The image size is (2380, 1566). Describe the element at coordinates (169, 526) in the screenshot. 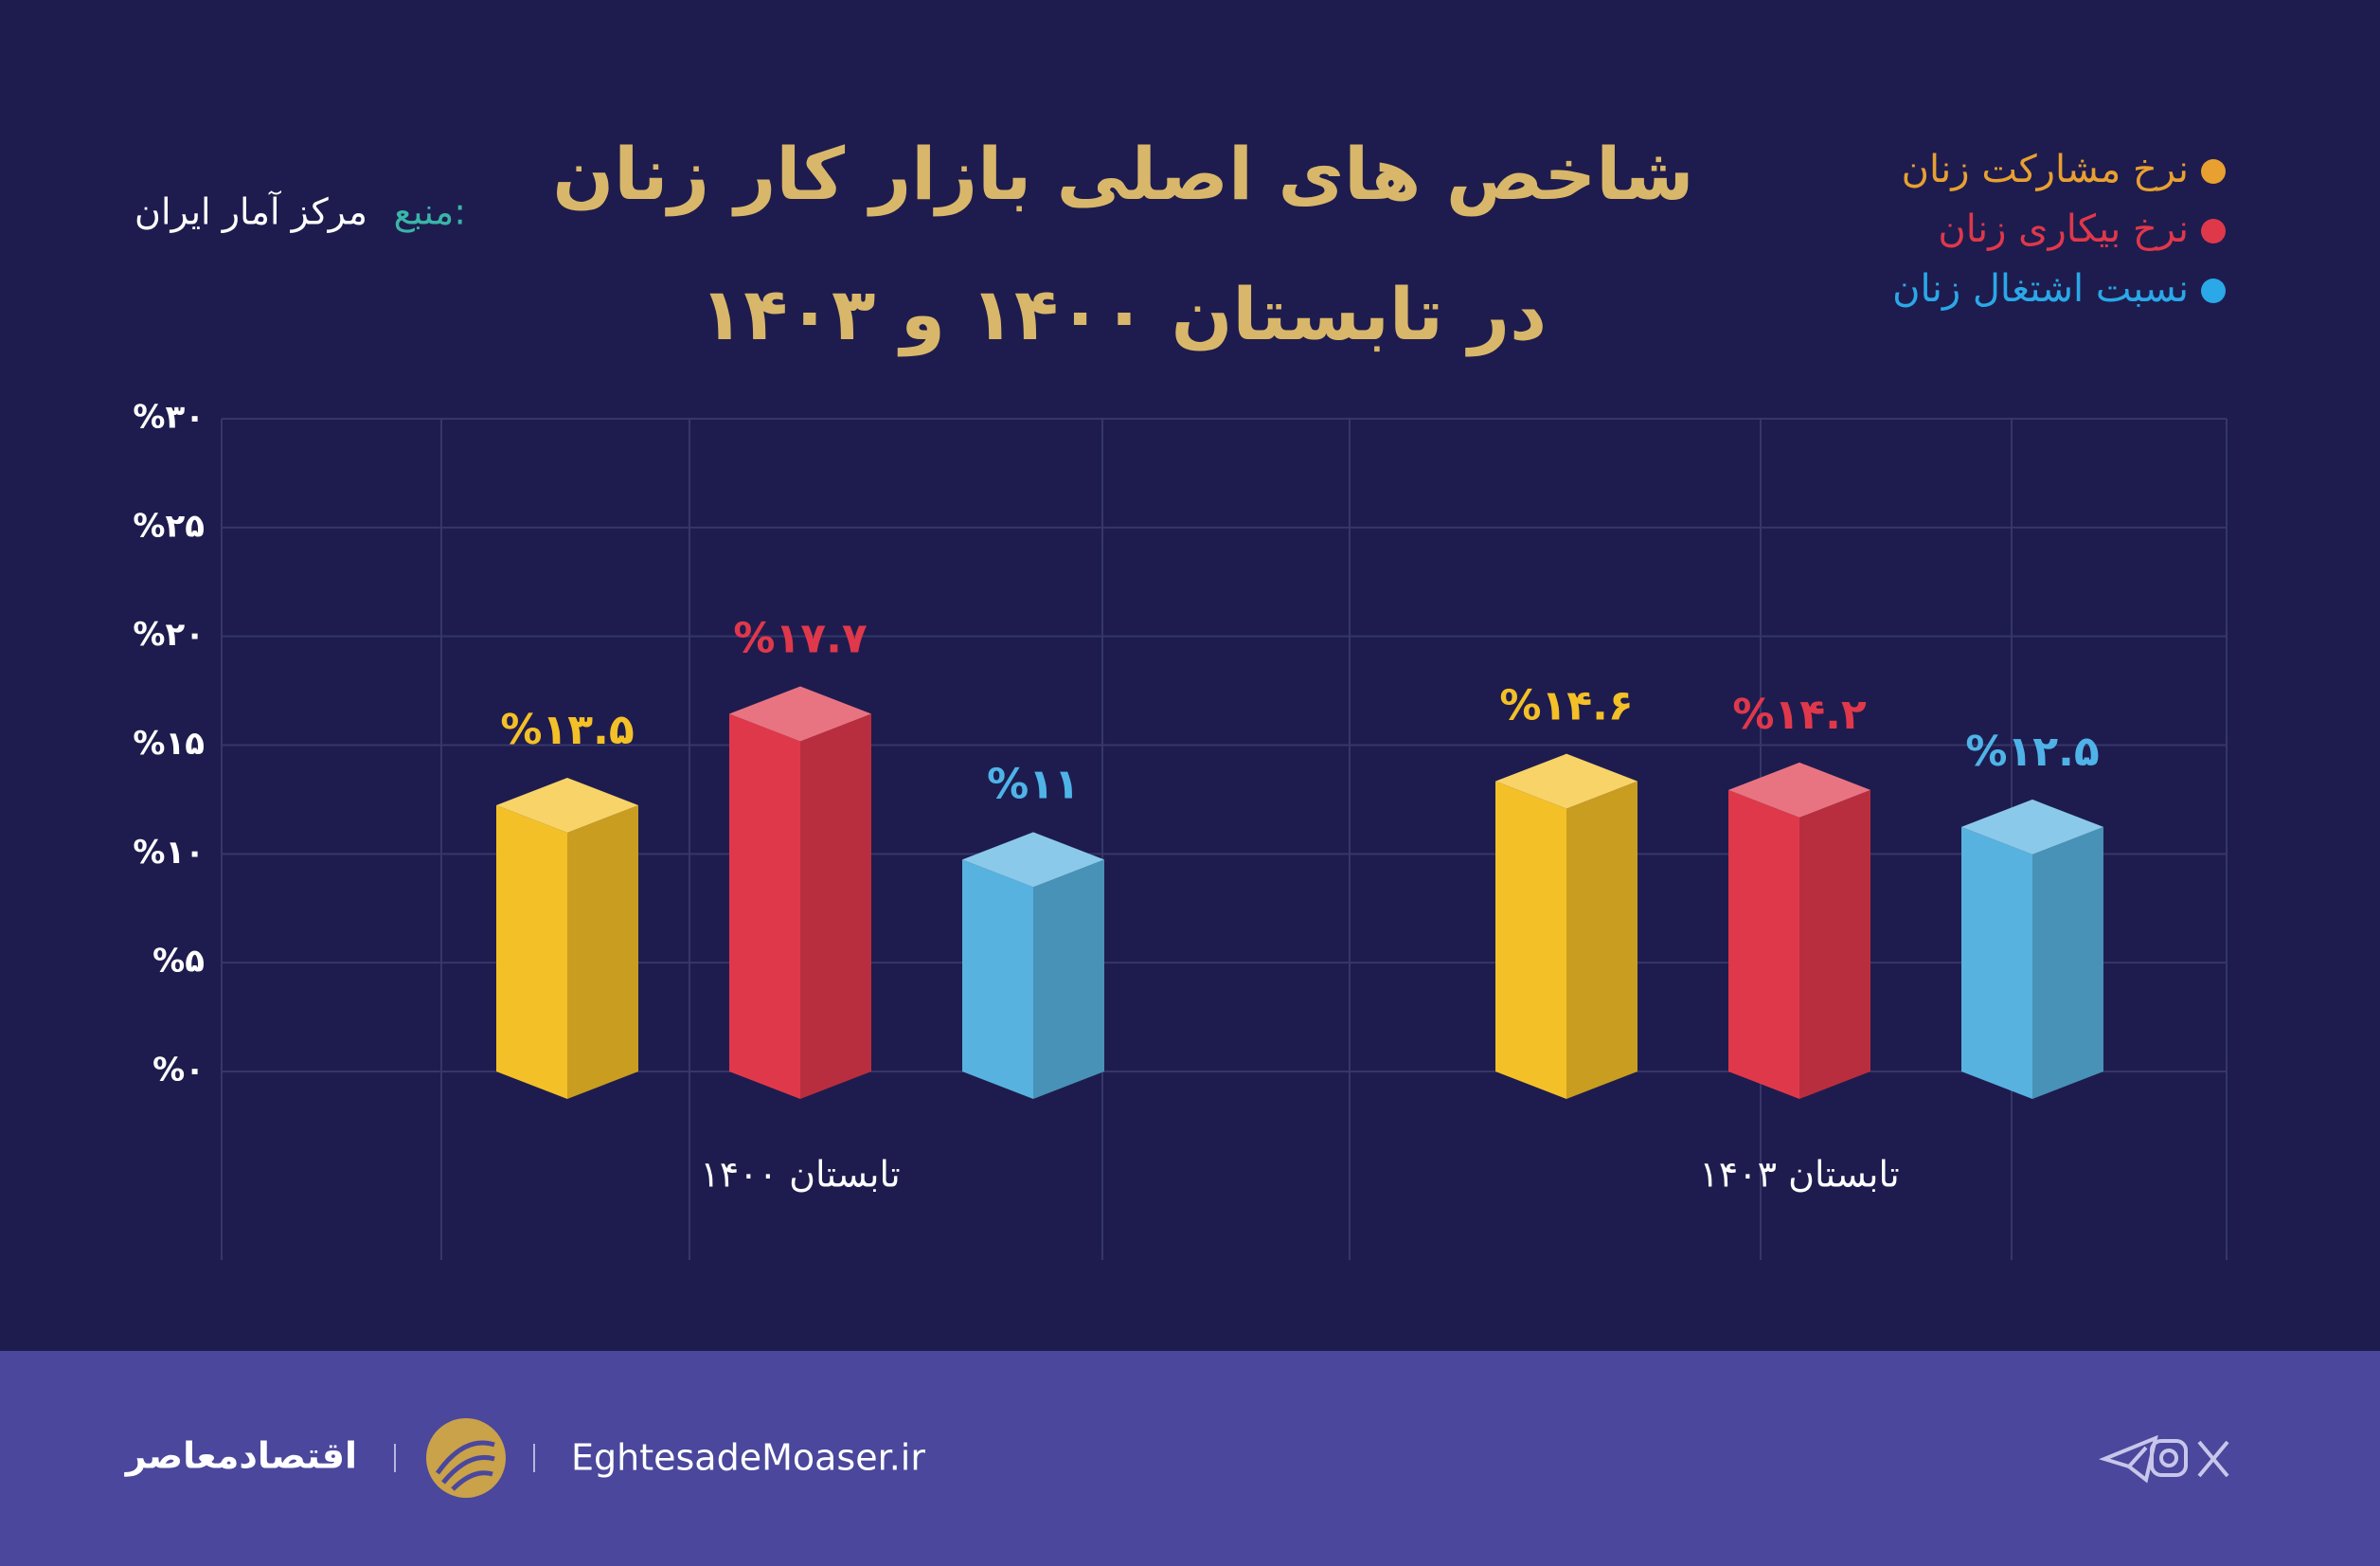

I see `y-tick-label: %۲۵` at that location.